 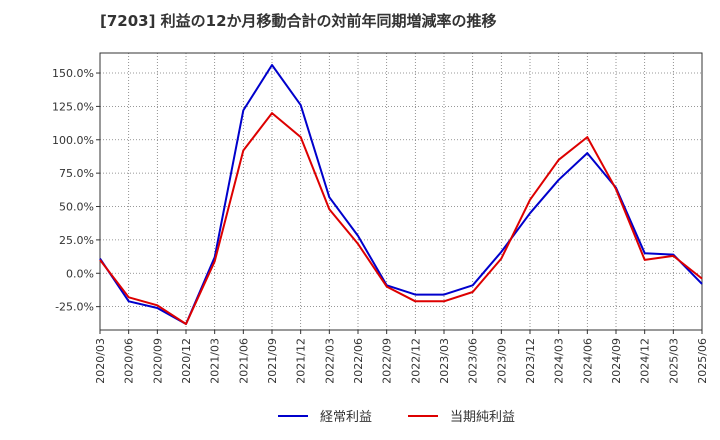 What do you see at coordinates (100, 361) in the screenshot?
I see `x-tick-label: 2020/03` at bounding box center [100, 361].